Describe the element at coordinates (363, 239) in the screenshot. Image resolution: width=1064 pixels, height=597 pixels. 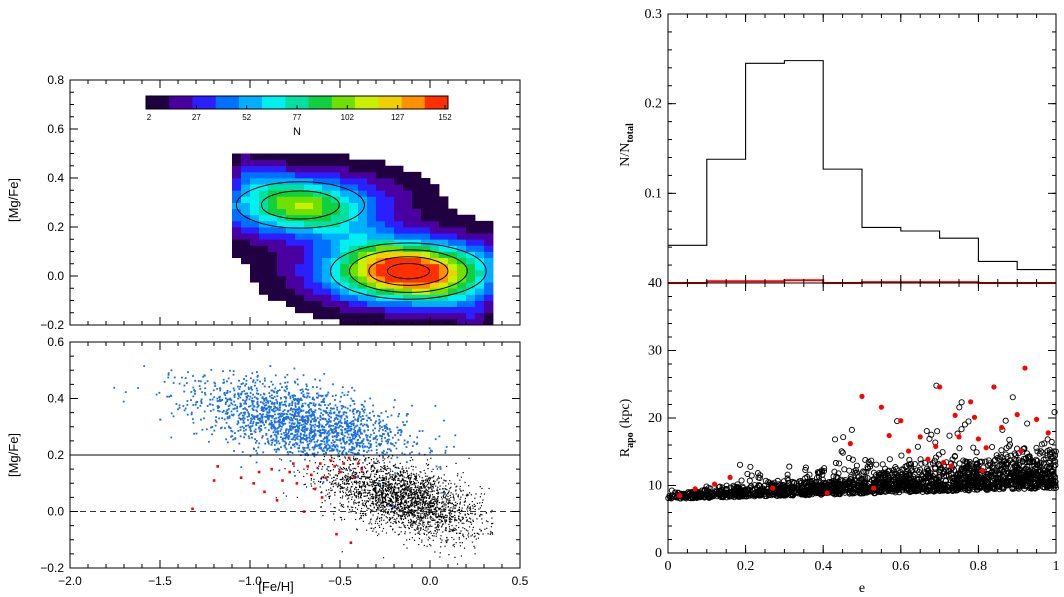
I see `density-cells` at that location.